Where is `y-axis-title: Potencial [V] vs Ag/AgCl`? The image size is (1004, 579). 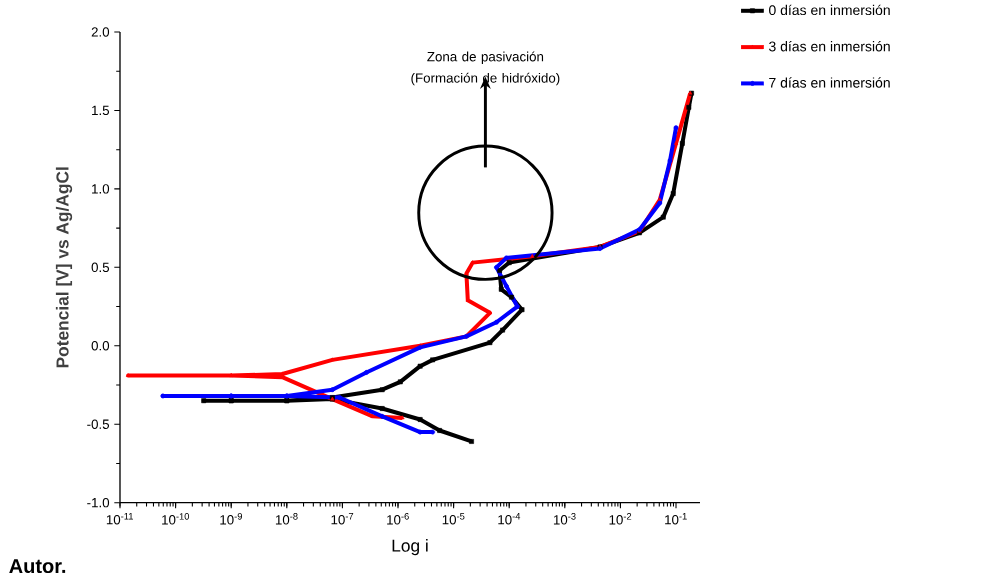
y-axis-title: Potencial [V] vs Ag/AgCl is located at coordinates (64, 267).